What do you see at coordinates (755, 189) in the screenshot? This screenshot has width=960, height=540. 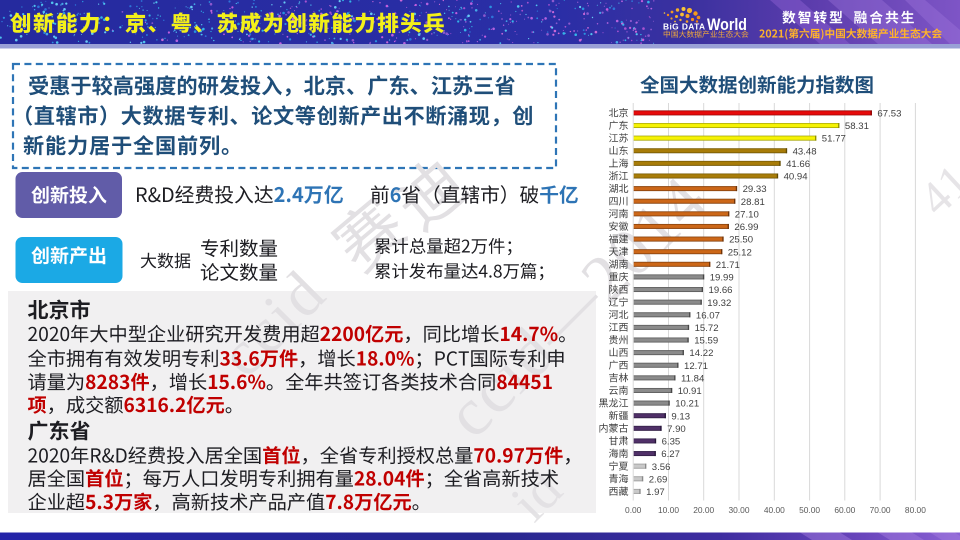 I see `svg-text: 29.33` at bounding box center [755, 189].